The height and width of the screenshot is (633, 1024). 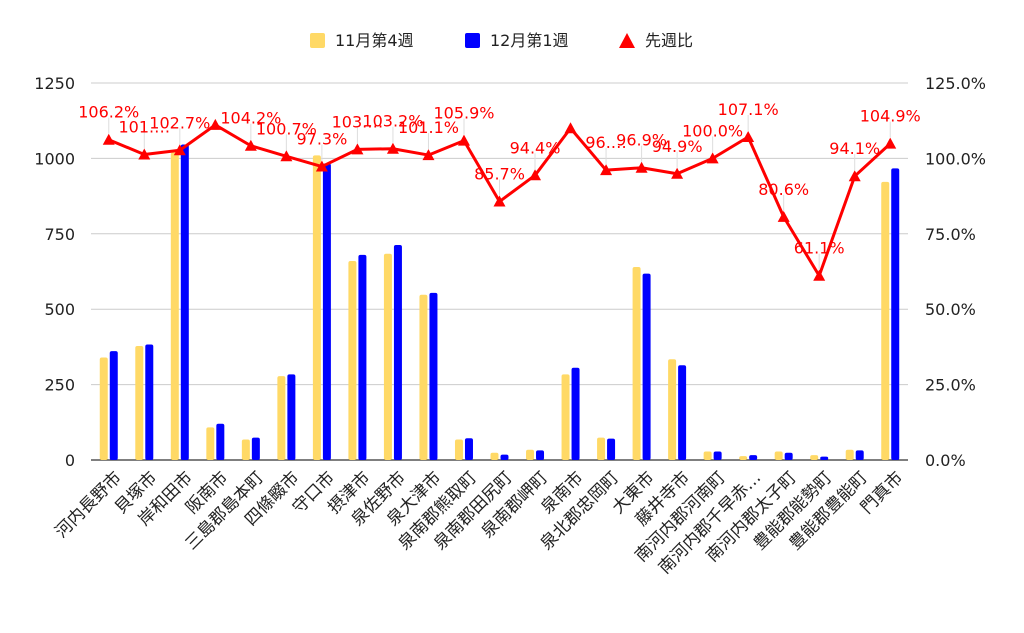 What do you see at coordinates (955, 83) in the screenshot?
I see `right-tick-label: 125.0%` at bounding box center [955, 83].